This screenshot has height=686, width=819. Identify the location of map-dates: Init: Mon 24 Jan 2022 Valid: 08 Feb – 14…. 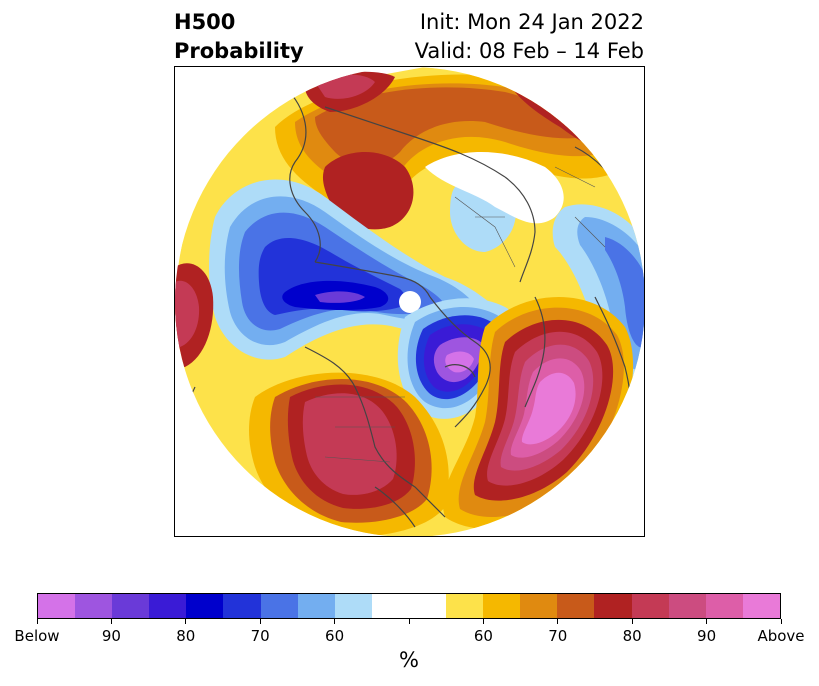
(529, 37).